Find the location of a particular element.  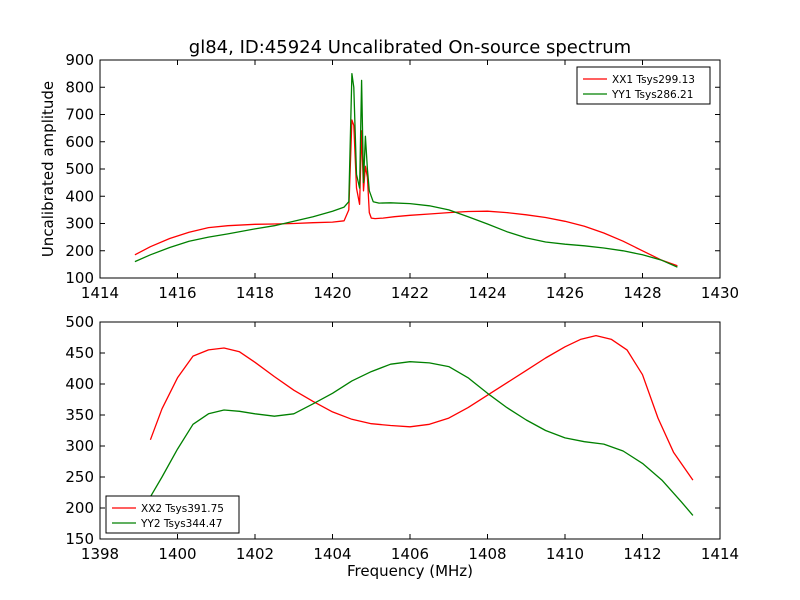

top-x-tick-label-6: 1426 is located at coordinates (565, 293).